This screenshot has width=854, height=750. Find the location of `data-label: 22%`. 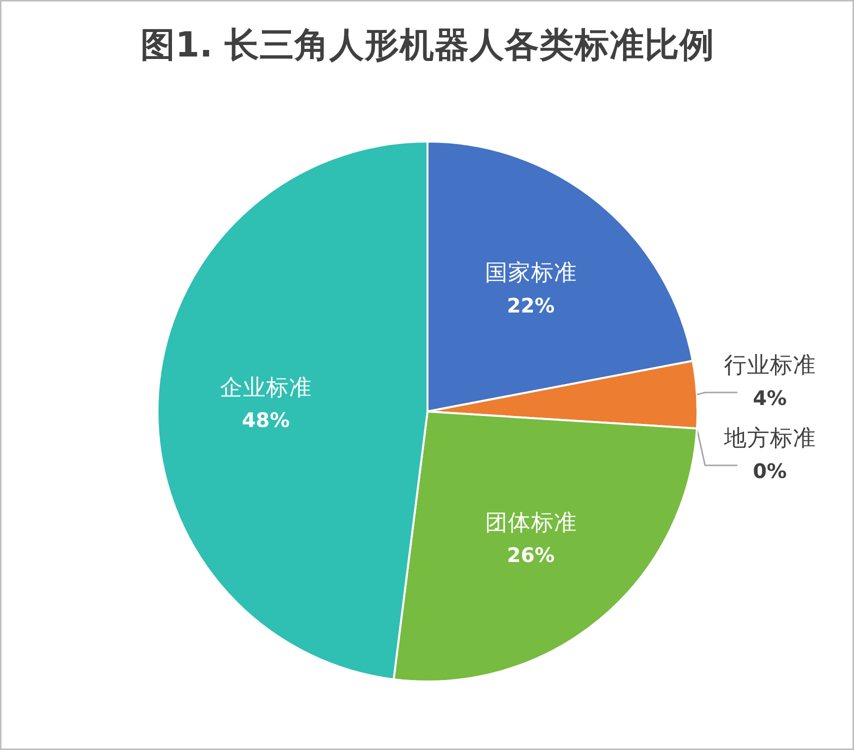

data-label: 22% is located at coordinates (530, 306).